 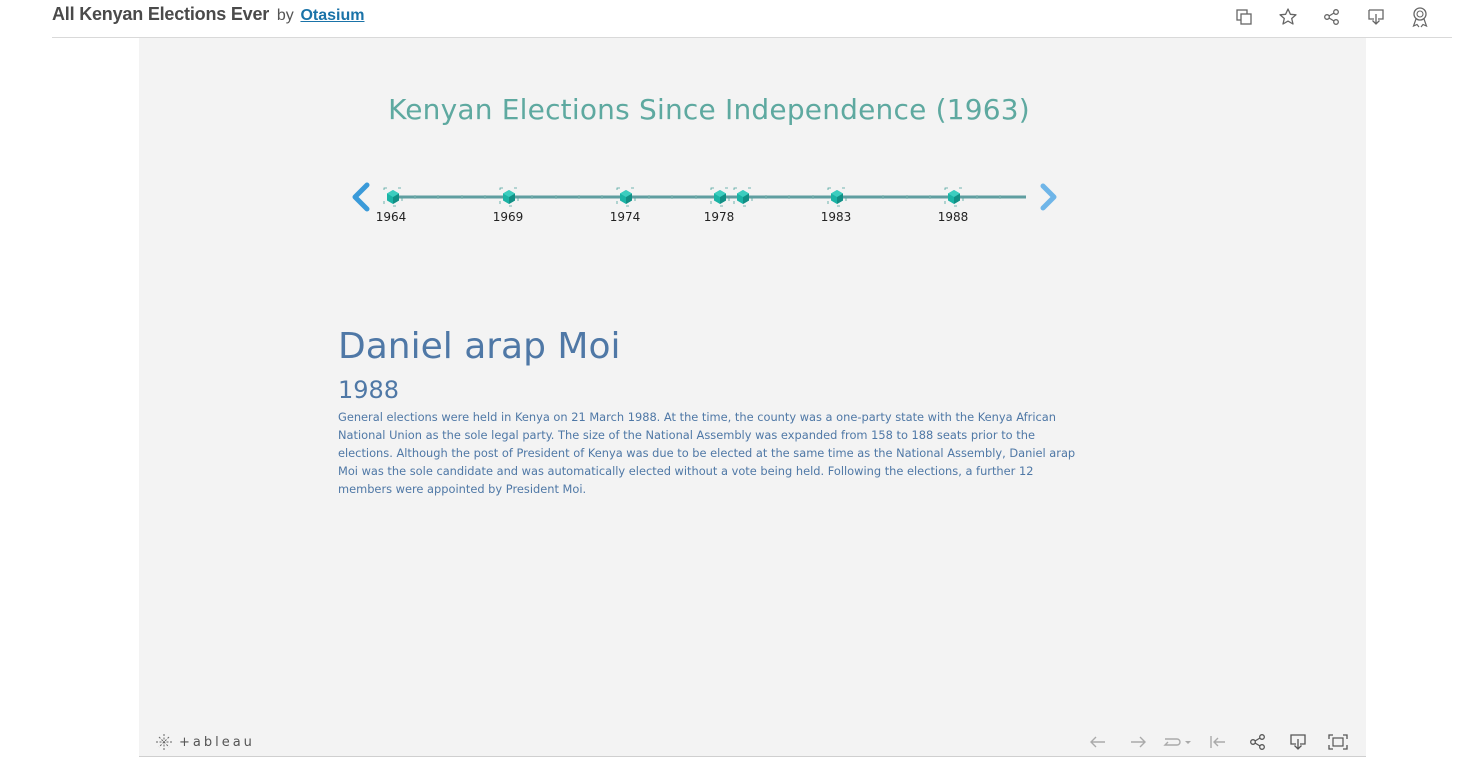 I want to click on timeline-label-1978: 1978, so click(x=719, y=217).